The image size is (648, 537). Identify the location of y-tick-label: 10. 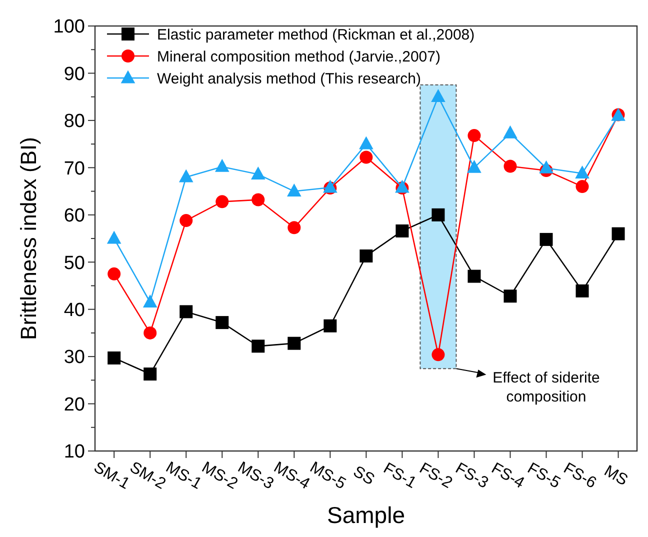
(74, 452).